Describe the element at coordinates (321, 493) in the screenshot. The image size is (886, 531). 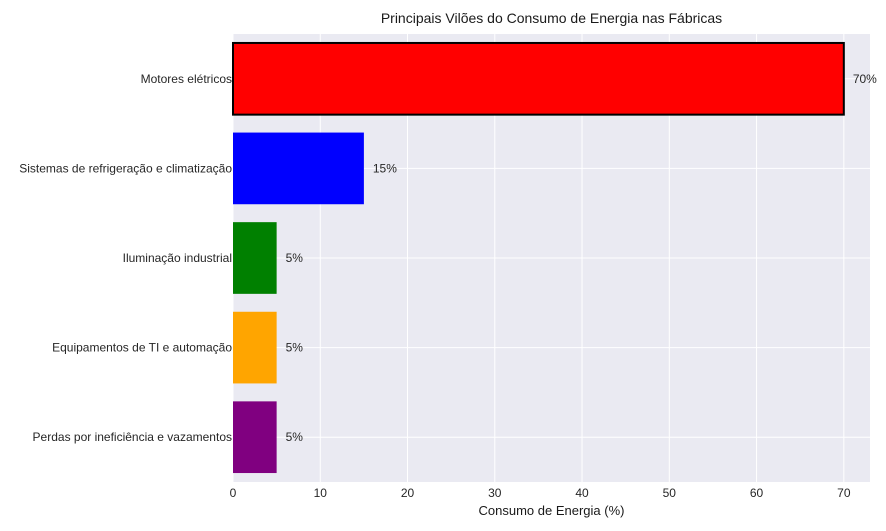
I see `x-tick-label: 10` at that location.